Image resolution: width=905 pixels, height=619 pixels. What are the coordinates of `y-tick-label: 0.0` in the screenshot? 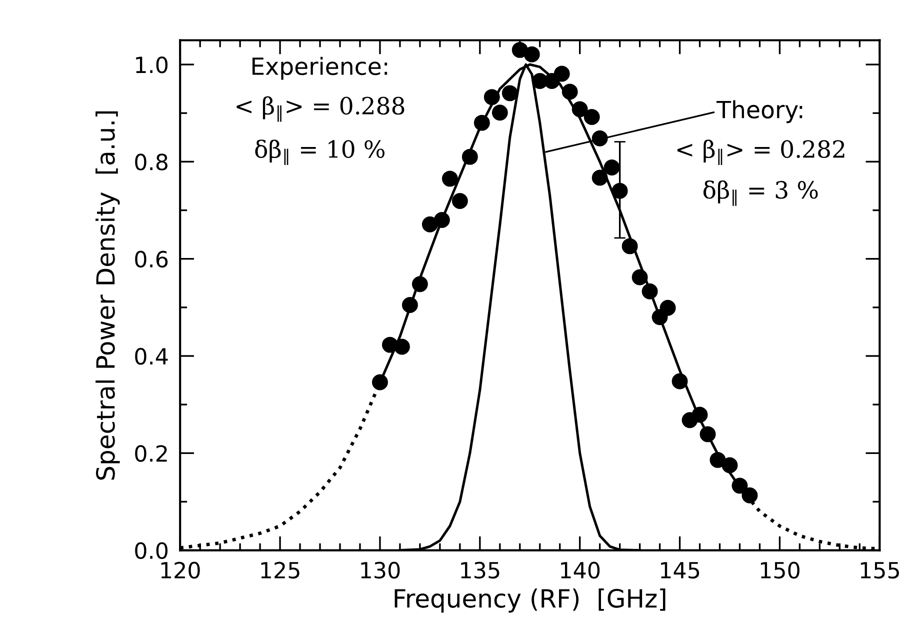 It's located at (151, 551).